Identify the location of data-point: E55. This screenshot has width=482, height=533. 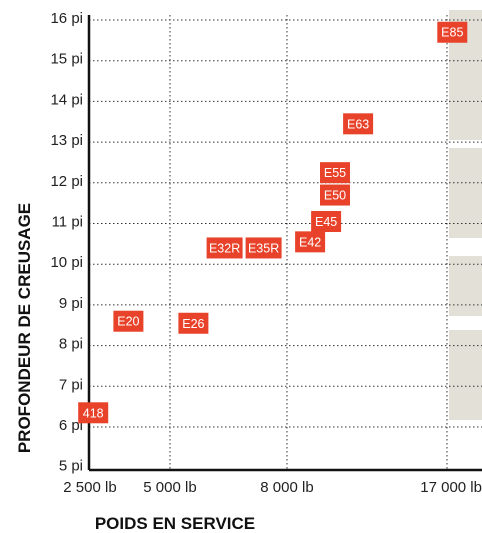
(335, 173).